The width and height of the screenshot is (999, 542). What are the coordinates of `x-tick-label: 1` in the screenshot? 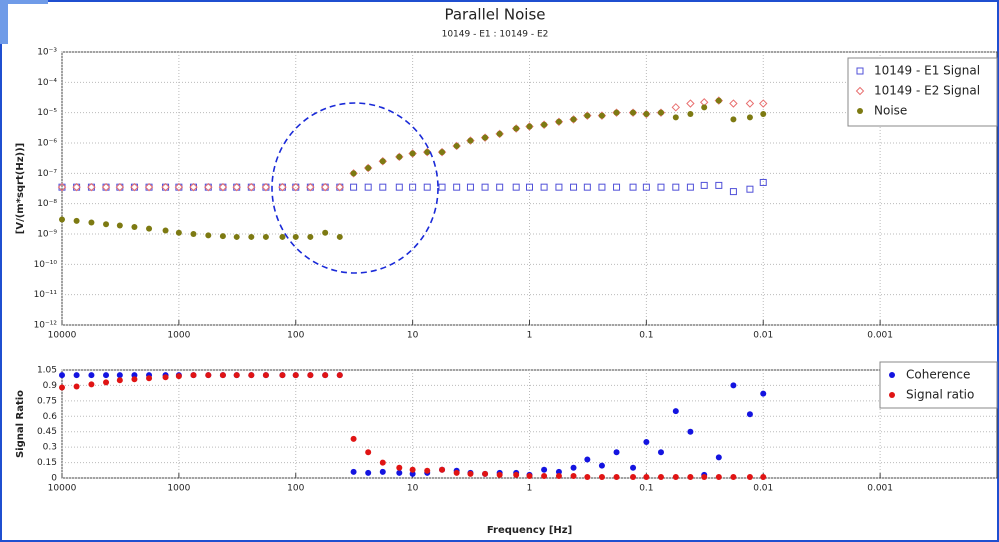 It's located at (530, 336).